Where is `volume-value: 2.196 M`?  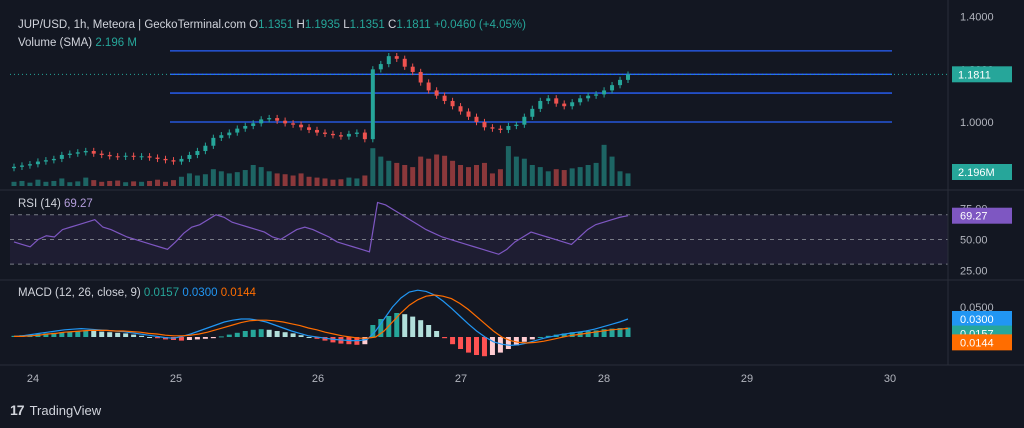 volume-value: 2.196 M is located at coordinates (116, 43).